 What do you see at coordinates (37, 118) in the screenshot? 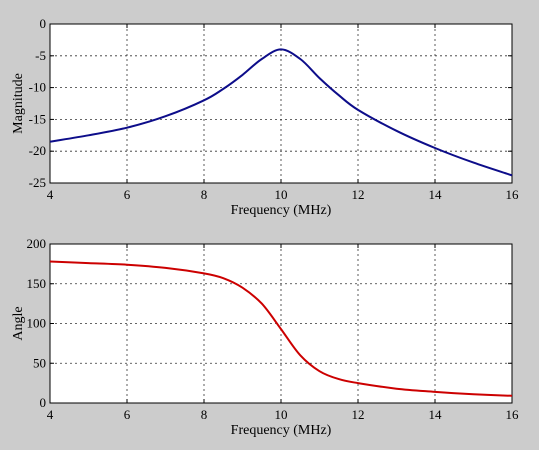
I see `magnitude-ytick-label: -15` at bounding box center [37, 118].